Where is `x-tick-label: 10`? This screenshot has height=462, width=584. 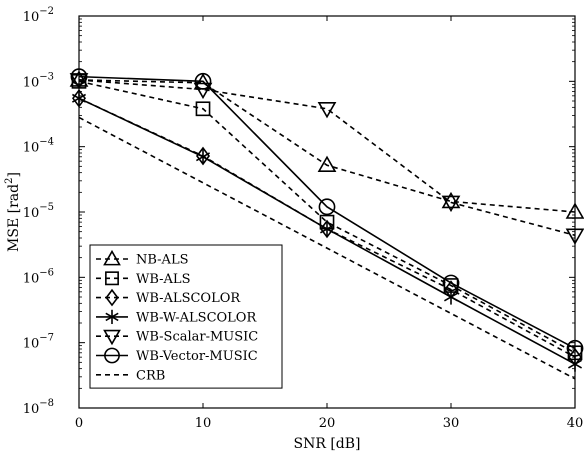
x-tick-label: 10 is located at coordinates (203, 423).